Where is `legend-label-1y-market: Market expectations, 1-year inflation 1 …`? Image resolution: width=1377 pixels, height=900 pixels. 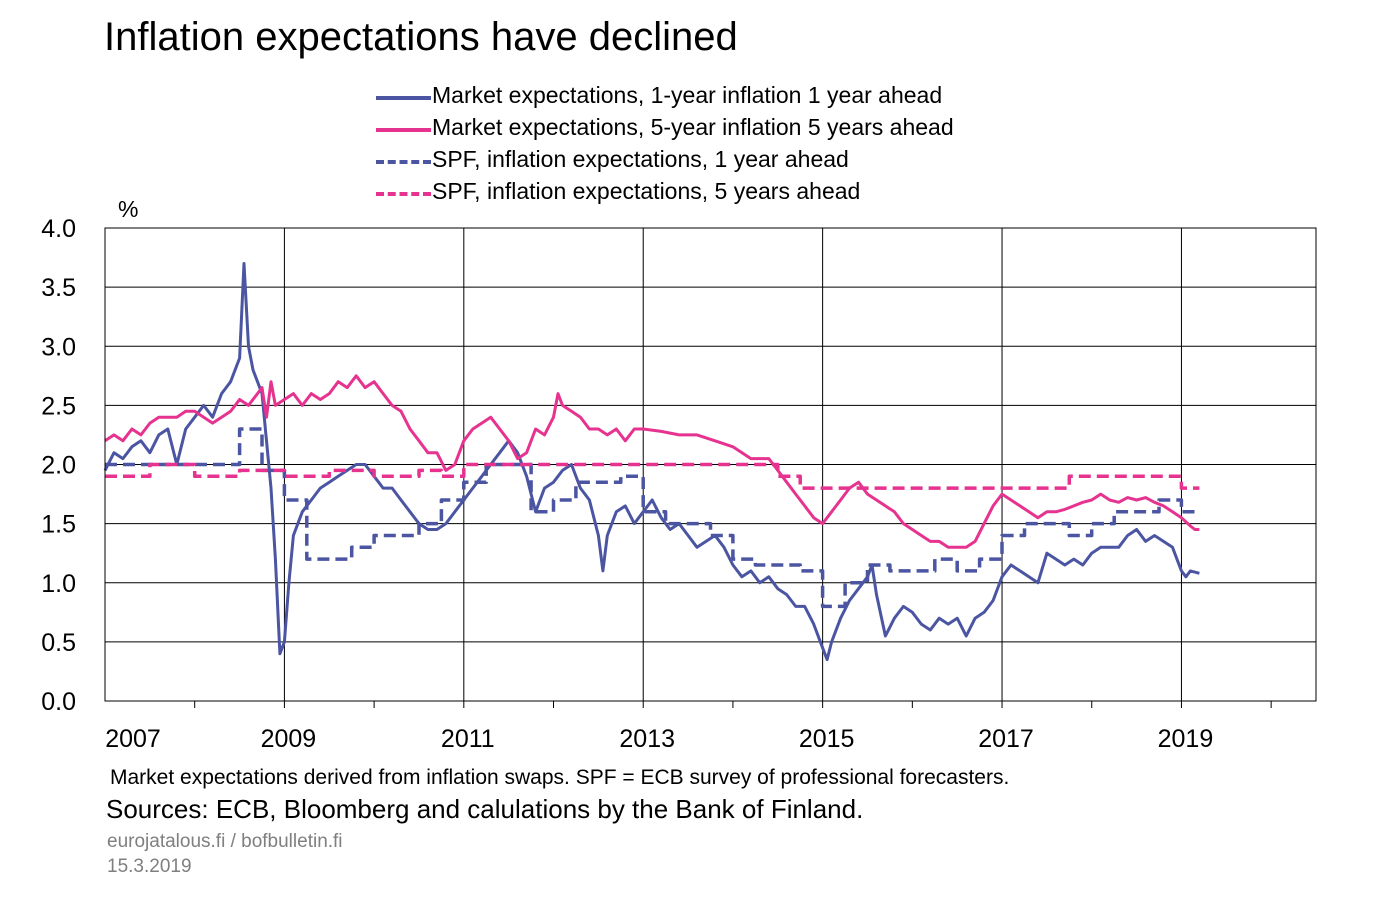 legend-label-1y-market: Market expectations, 1-year inflation 1 … is located at coordinates (687, 95).